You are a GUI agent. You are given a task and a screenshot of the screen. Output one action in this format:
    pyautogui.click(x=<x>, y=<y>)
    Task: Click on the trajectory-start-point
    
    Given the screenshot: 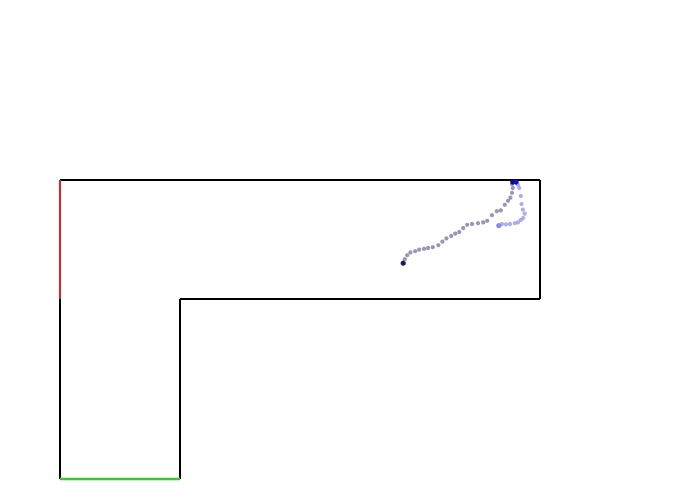 What is the action you would take?
    pyautogui.click(x=403, y=263)
    